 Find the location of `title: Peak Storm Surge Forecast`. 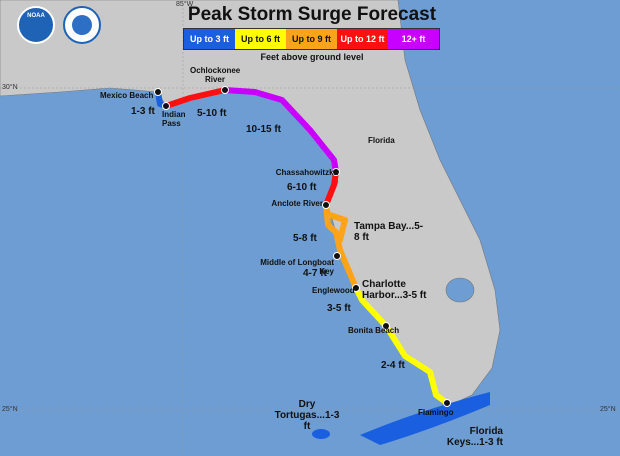

title: Peak Storm Surge Forecast is located at coordinates (312, 14).